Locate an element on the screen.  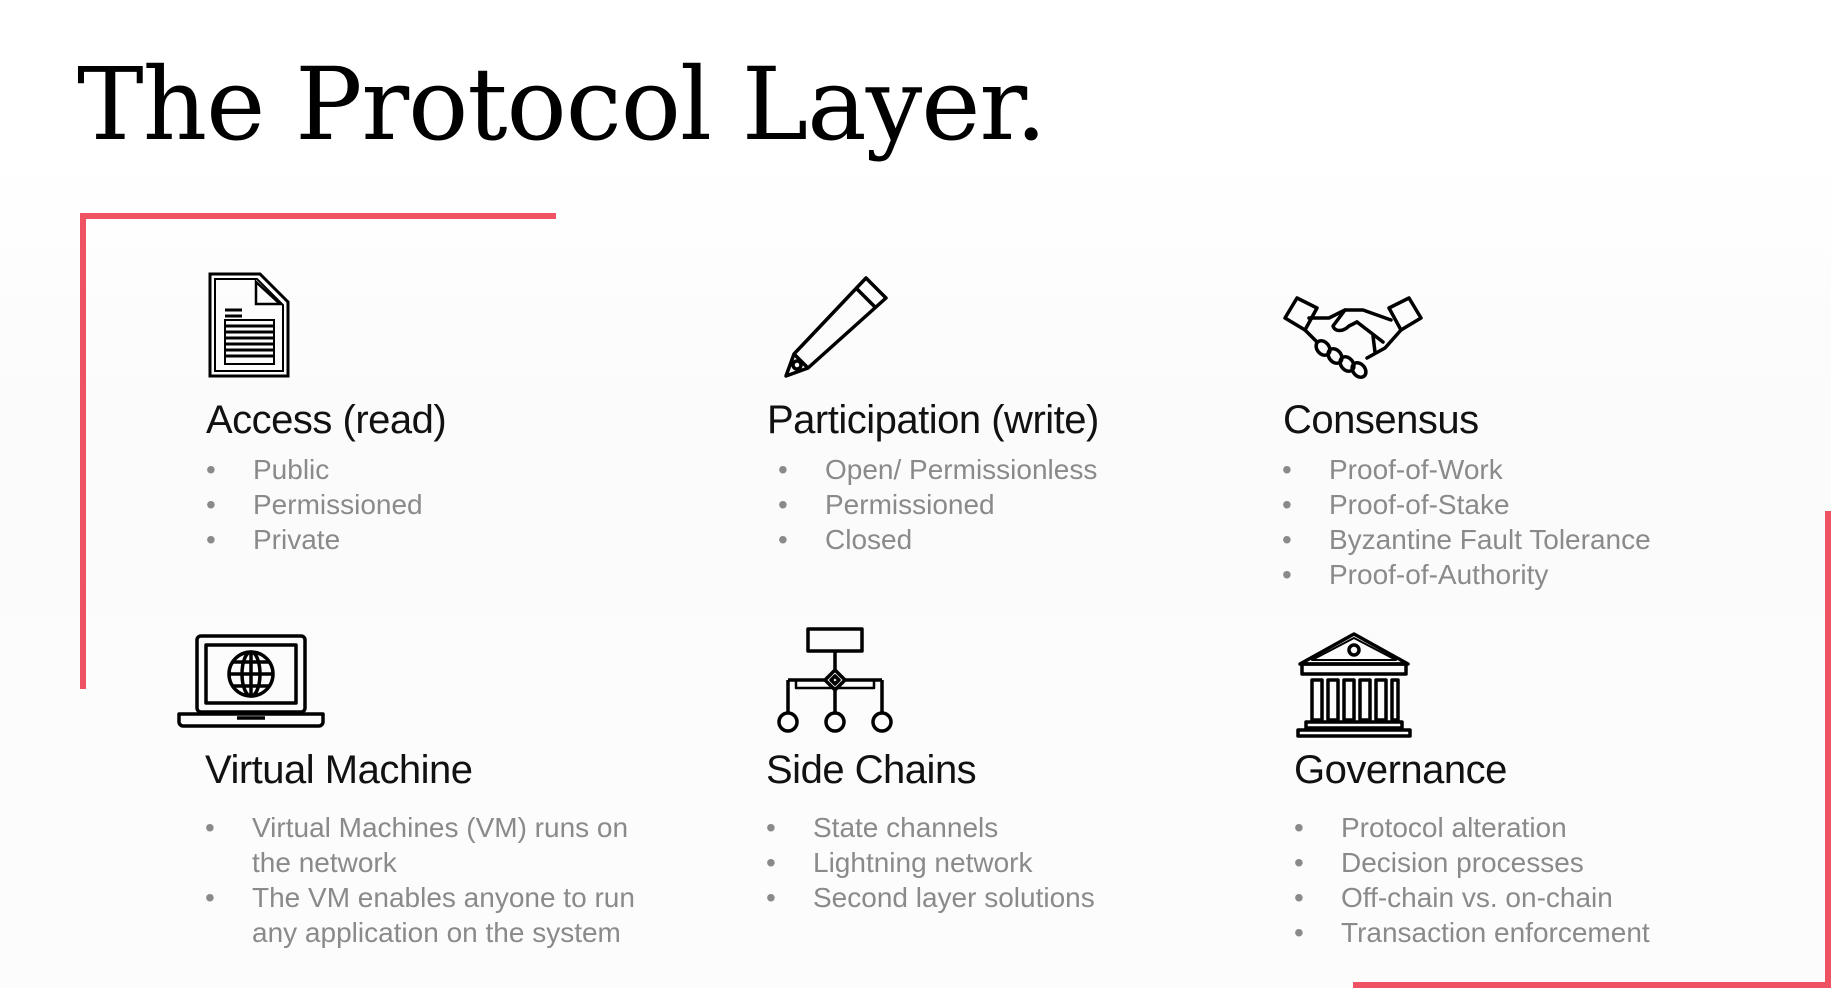
section-title-governance: Governance is located at coordinates (1400, 770).